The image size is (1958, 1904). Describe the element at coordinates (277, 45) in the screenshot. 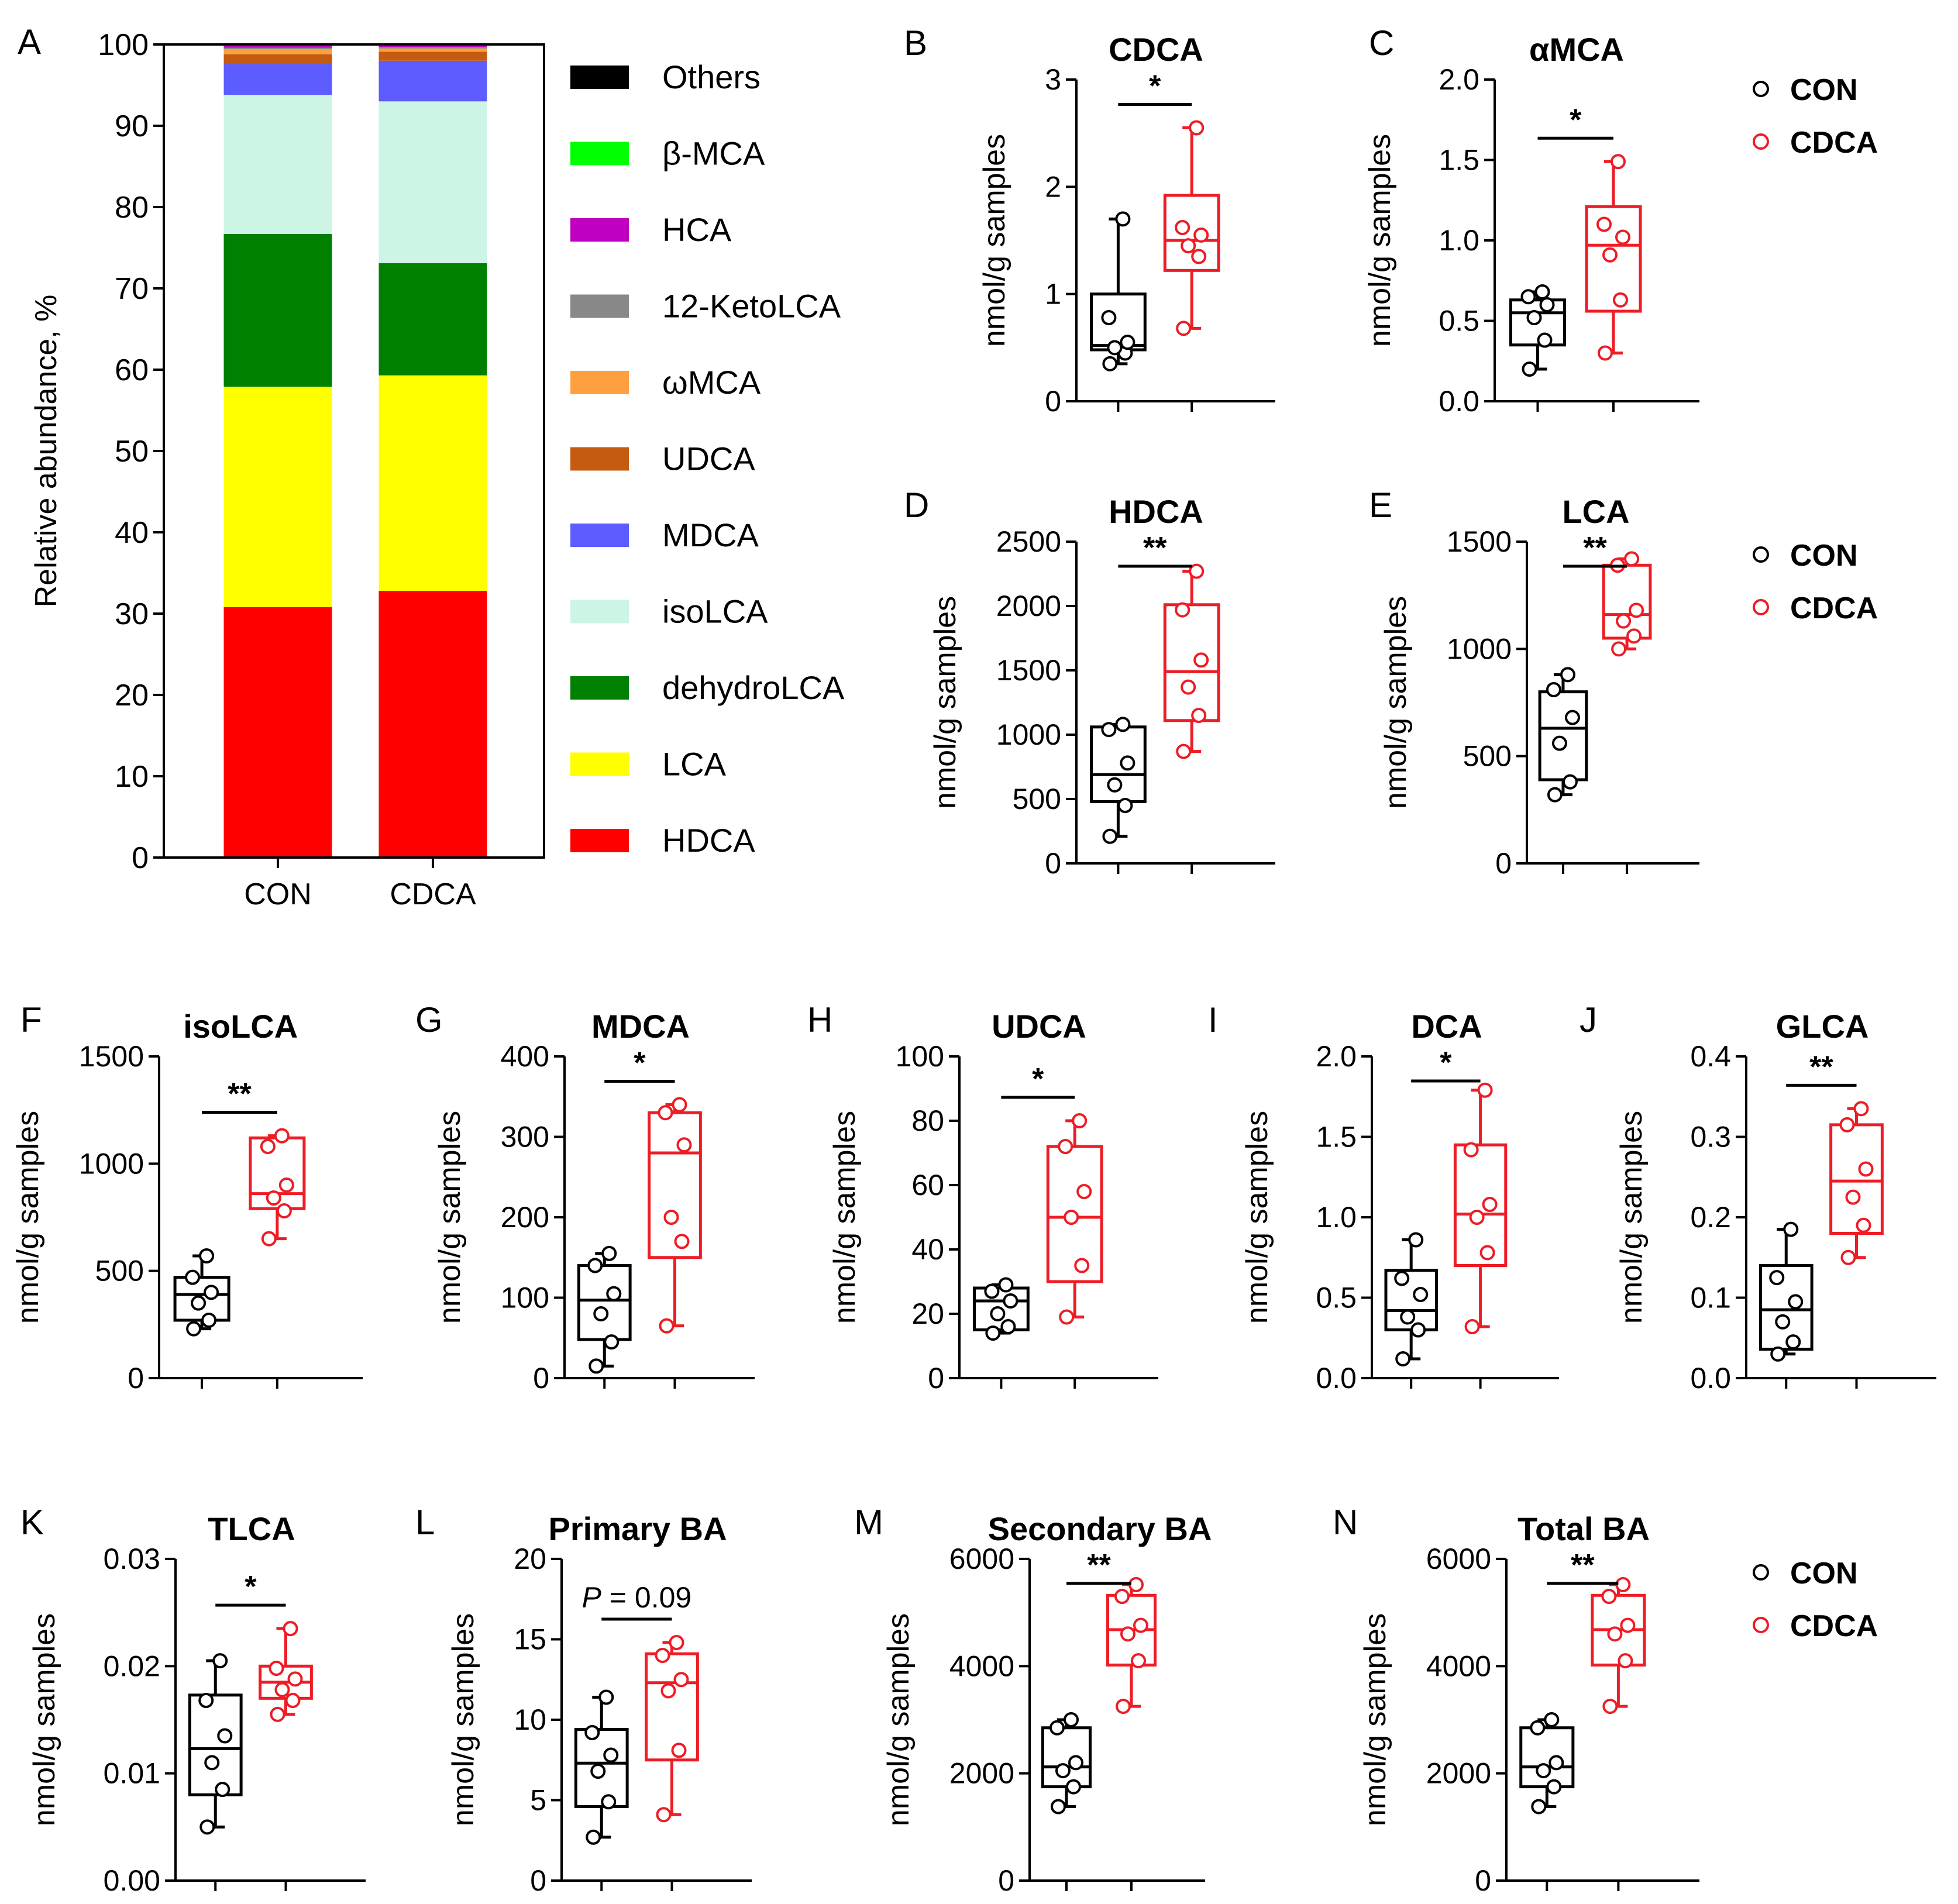

I see `stacked-bar-segment--mca-con` at that location.